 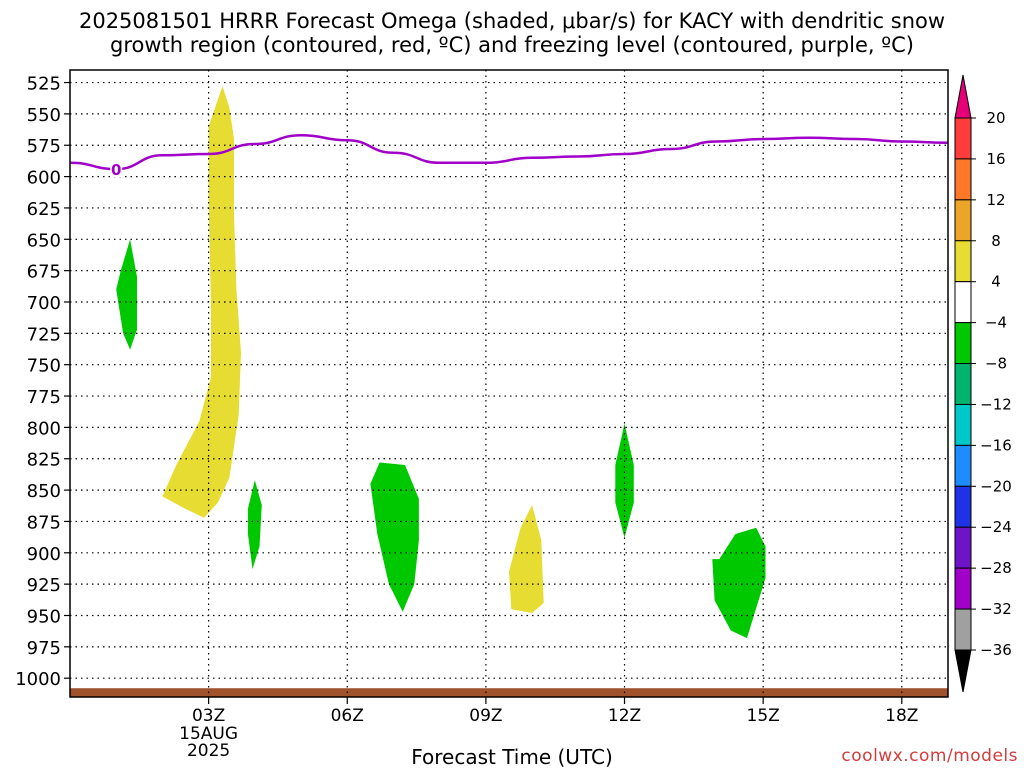 What do you see at coordinates (512, 757) in the screenshot?
I see `x-axis-label: Forecast Time (UTC)` at bounding box center [512, 757].